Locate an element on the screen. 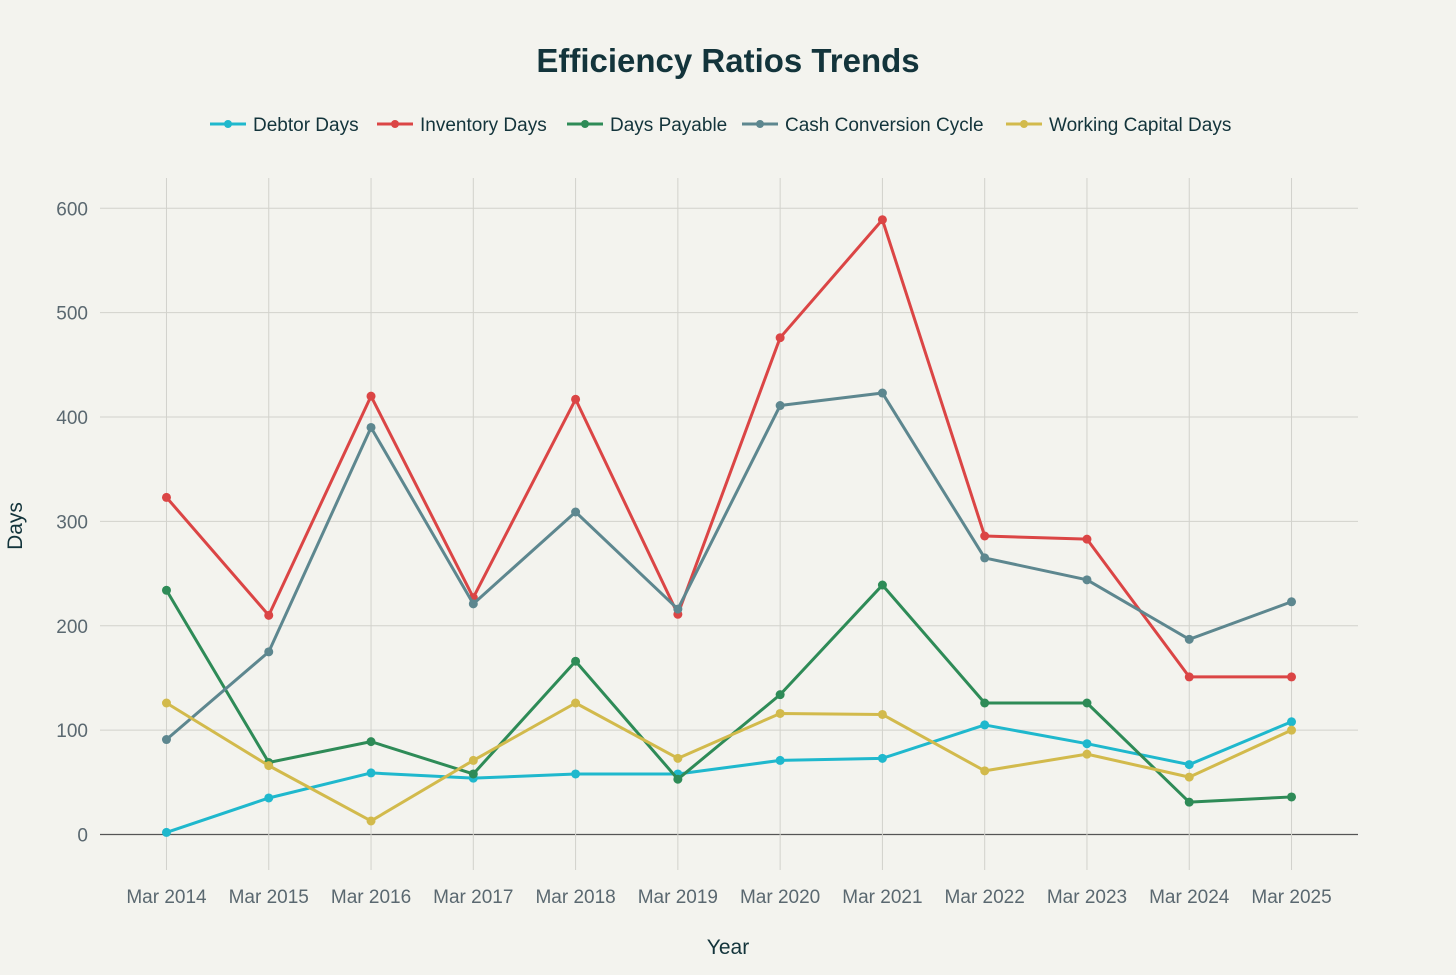  x-tick-label: Mar 2025 is located at coordinates (1291, 897).